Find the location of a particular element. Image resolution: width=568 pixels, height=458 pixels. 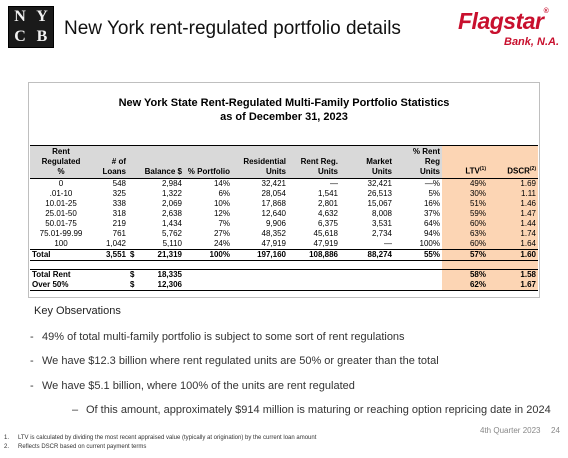

total-cell: 57% is located at coordinates (465, 255).